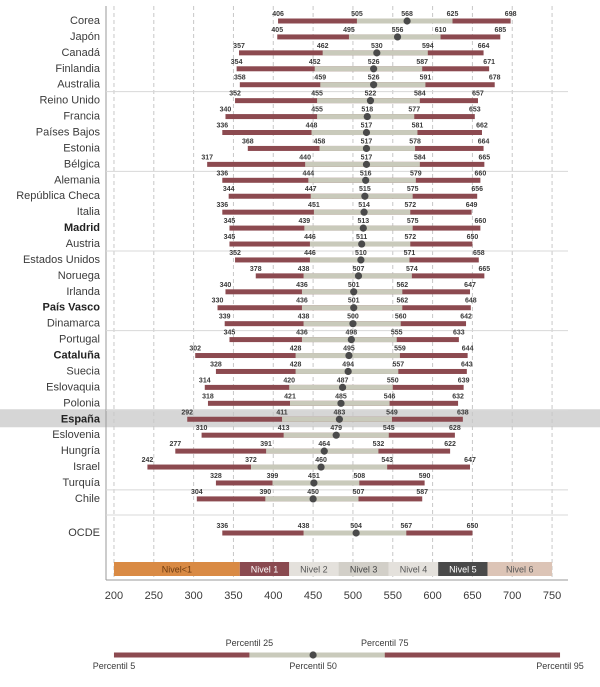 The width and height of the screenshot is (600, 687). I want to click on value-label-mean: 510, so click(361, 253).